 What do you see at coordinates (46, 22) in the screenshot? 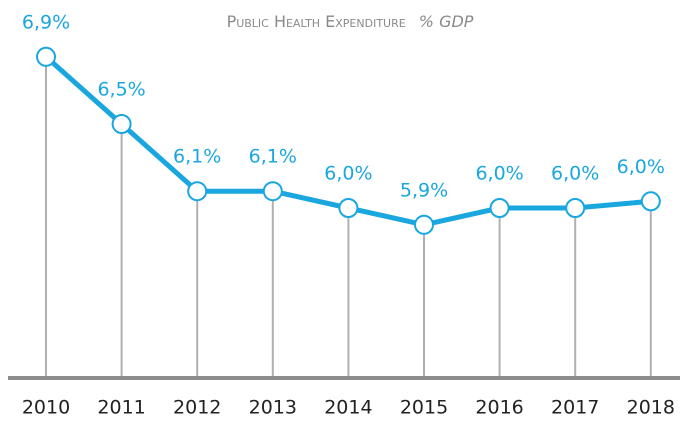
I see `value-label: 6,9%` at bounding box center [46, 22].